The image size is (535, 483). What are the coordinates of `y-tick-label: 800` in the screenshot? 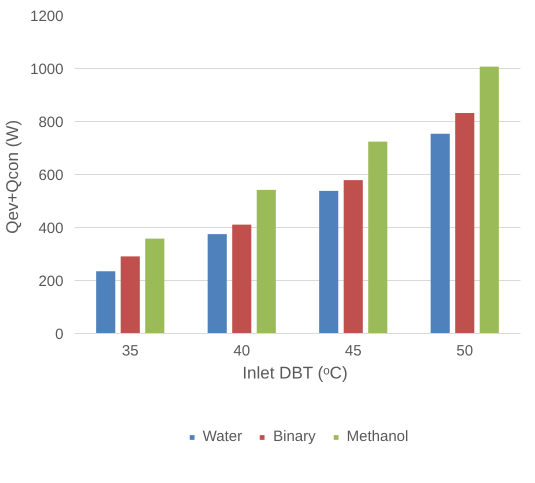 It's located at (51, 122).